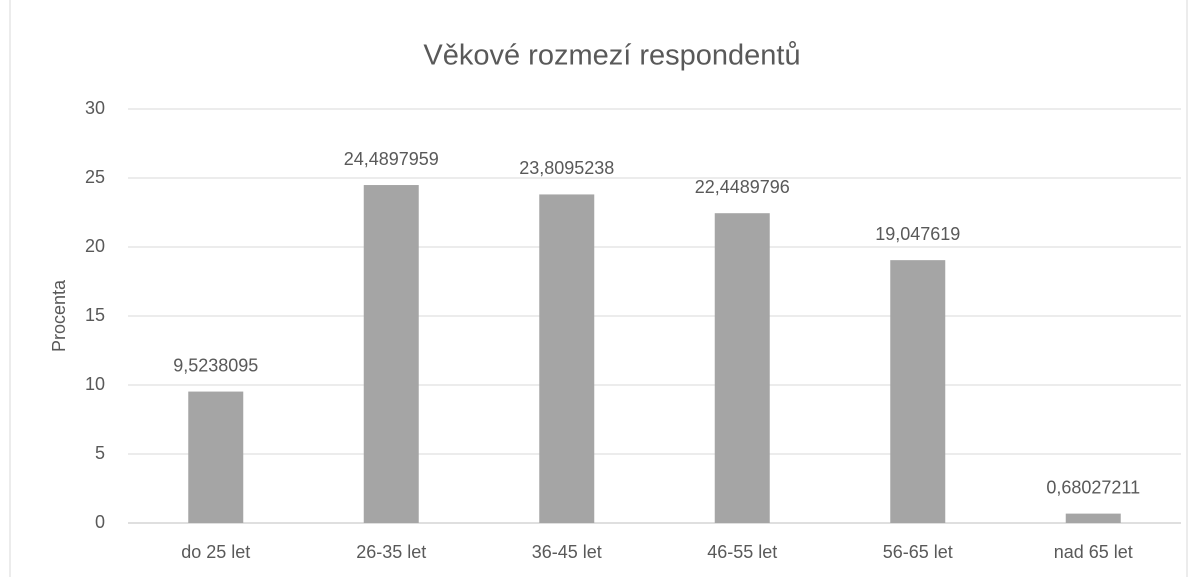 This screenshot has height=577, width=1197. Describe the element at coordinates (742, 187) in the screenshot. I see `data-label: 22,4489796` at that location.